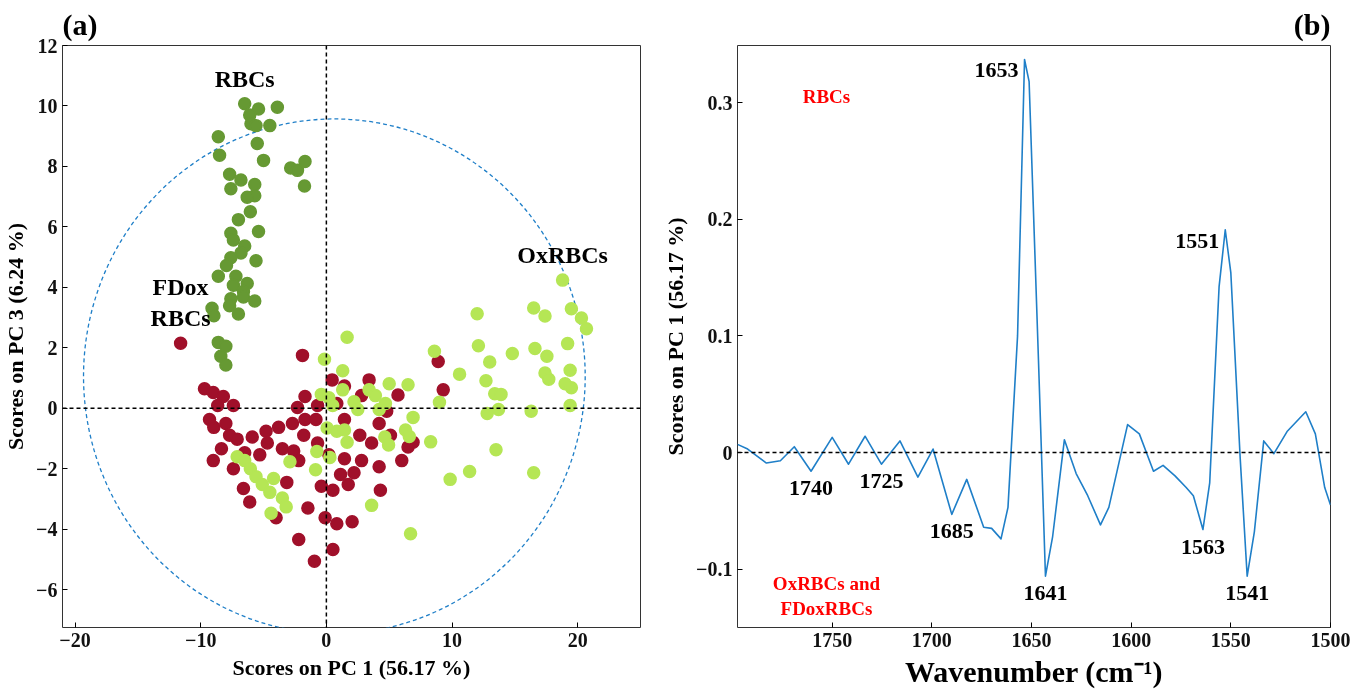  Describe the element at coordinates (1202, 546) in the screenshot. I see `annotation: 1563` at that location.